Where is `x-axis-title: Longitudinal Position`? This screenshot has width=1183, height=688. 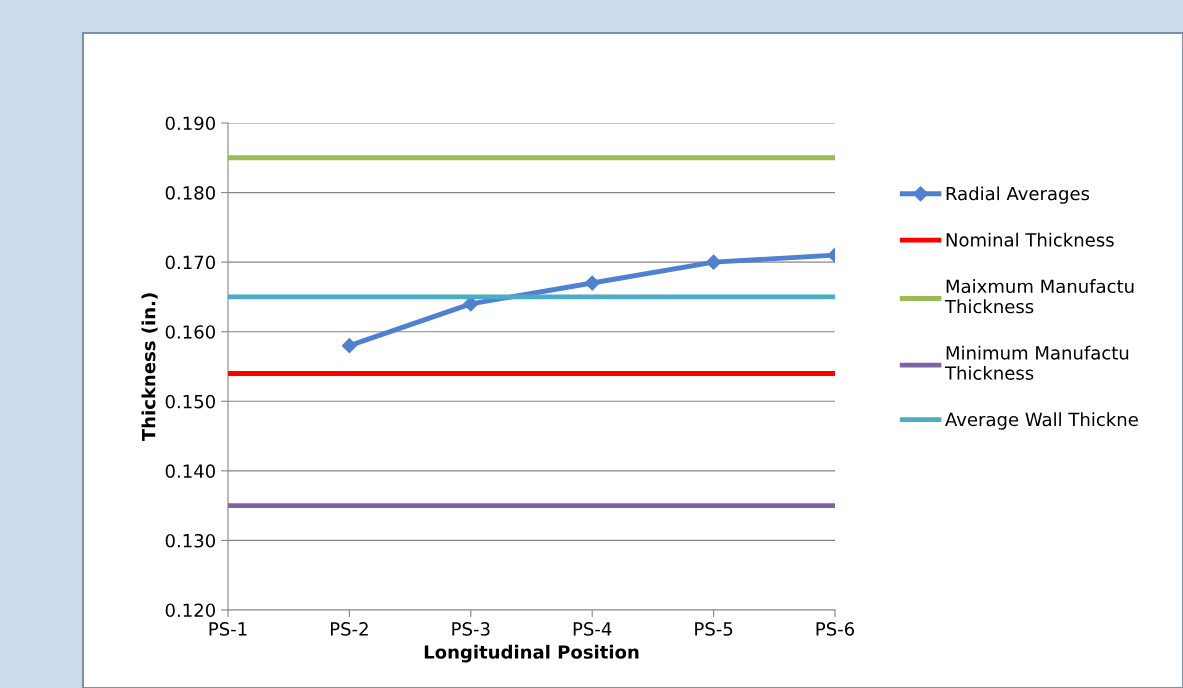 x-axis-title: Longitudinal Position is located at coordinates (531, 653).